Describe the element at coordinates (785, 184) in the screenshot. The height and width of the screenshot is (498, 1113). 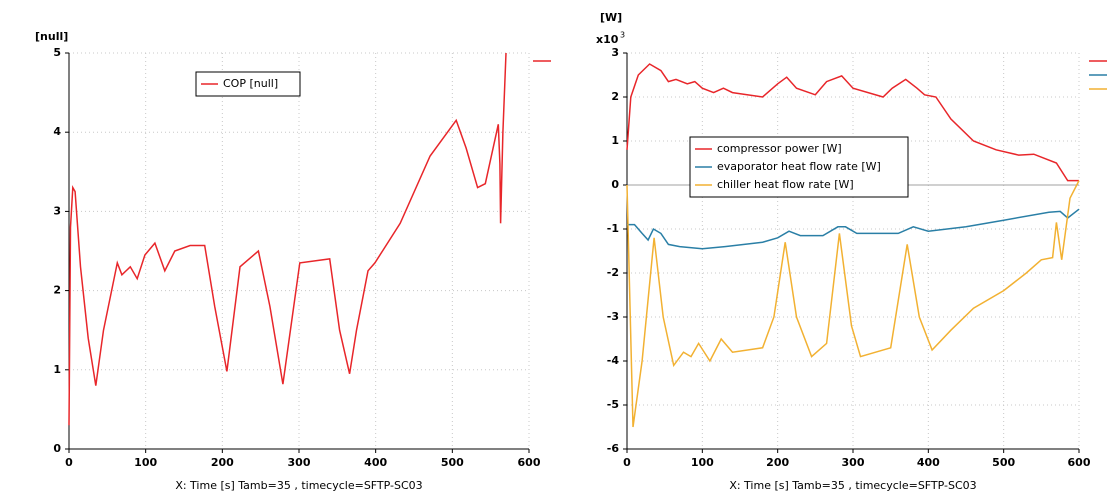
I see `legend-label: chiller heat flow rate [W]` at that location.